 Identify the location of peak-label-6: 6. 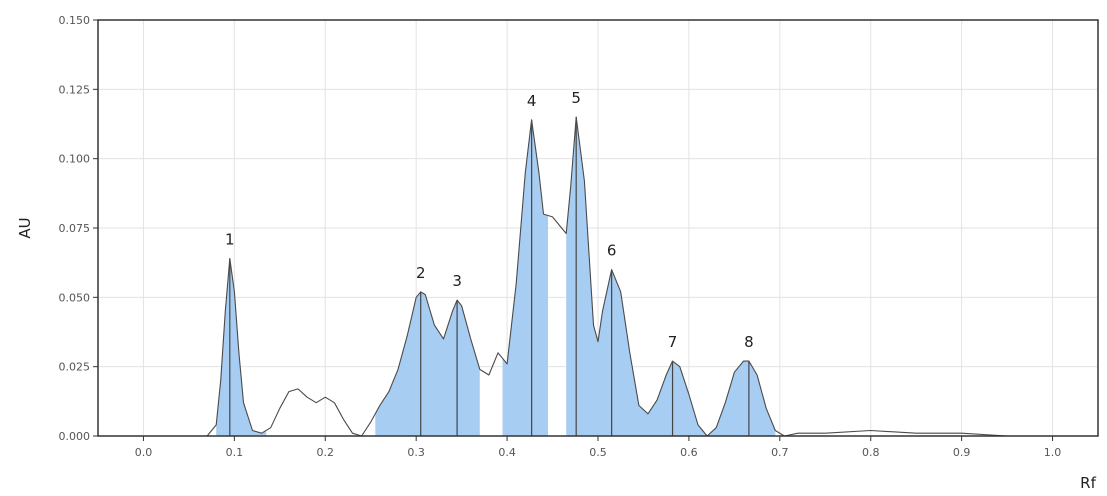
(612, 251).